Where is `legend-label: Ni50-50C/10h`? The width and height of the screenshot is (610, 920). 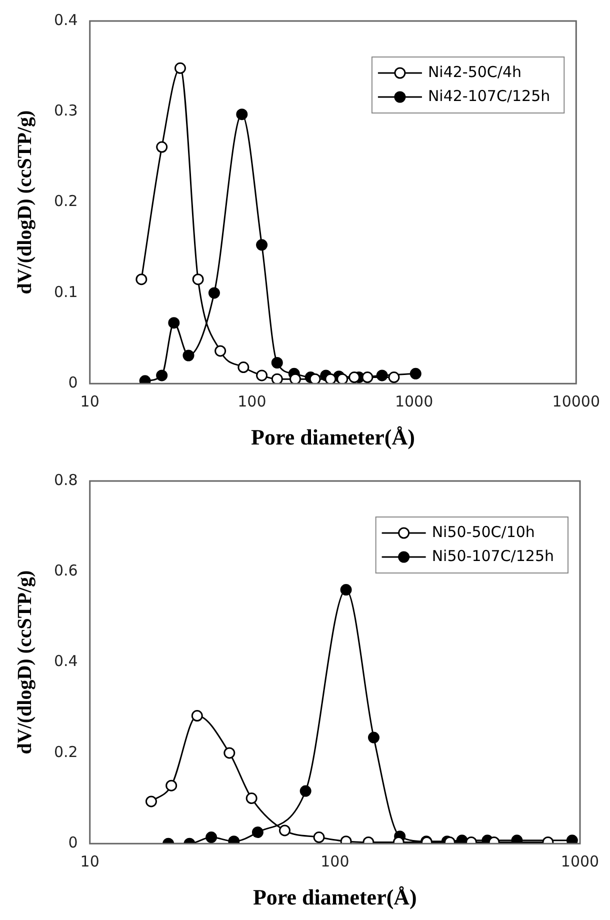 legend-label: Ni50-50C/10h is located at coordinates (483, 531).